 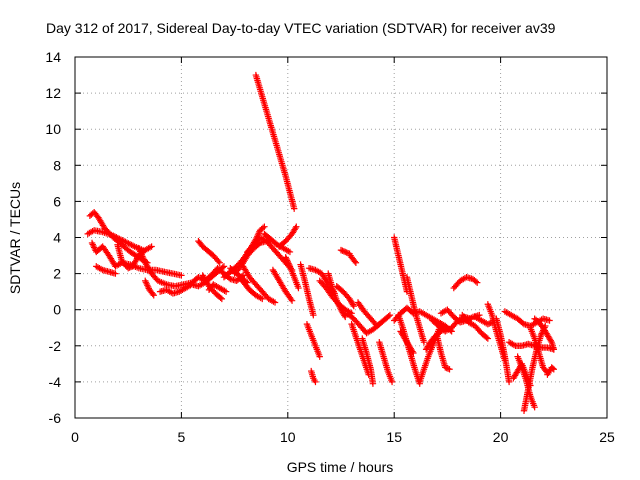 I want to click on x-tick-label: 25, so click(x=607, y=437).